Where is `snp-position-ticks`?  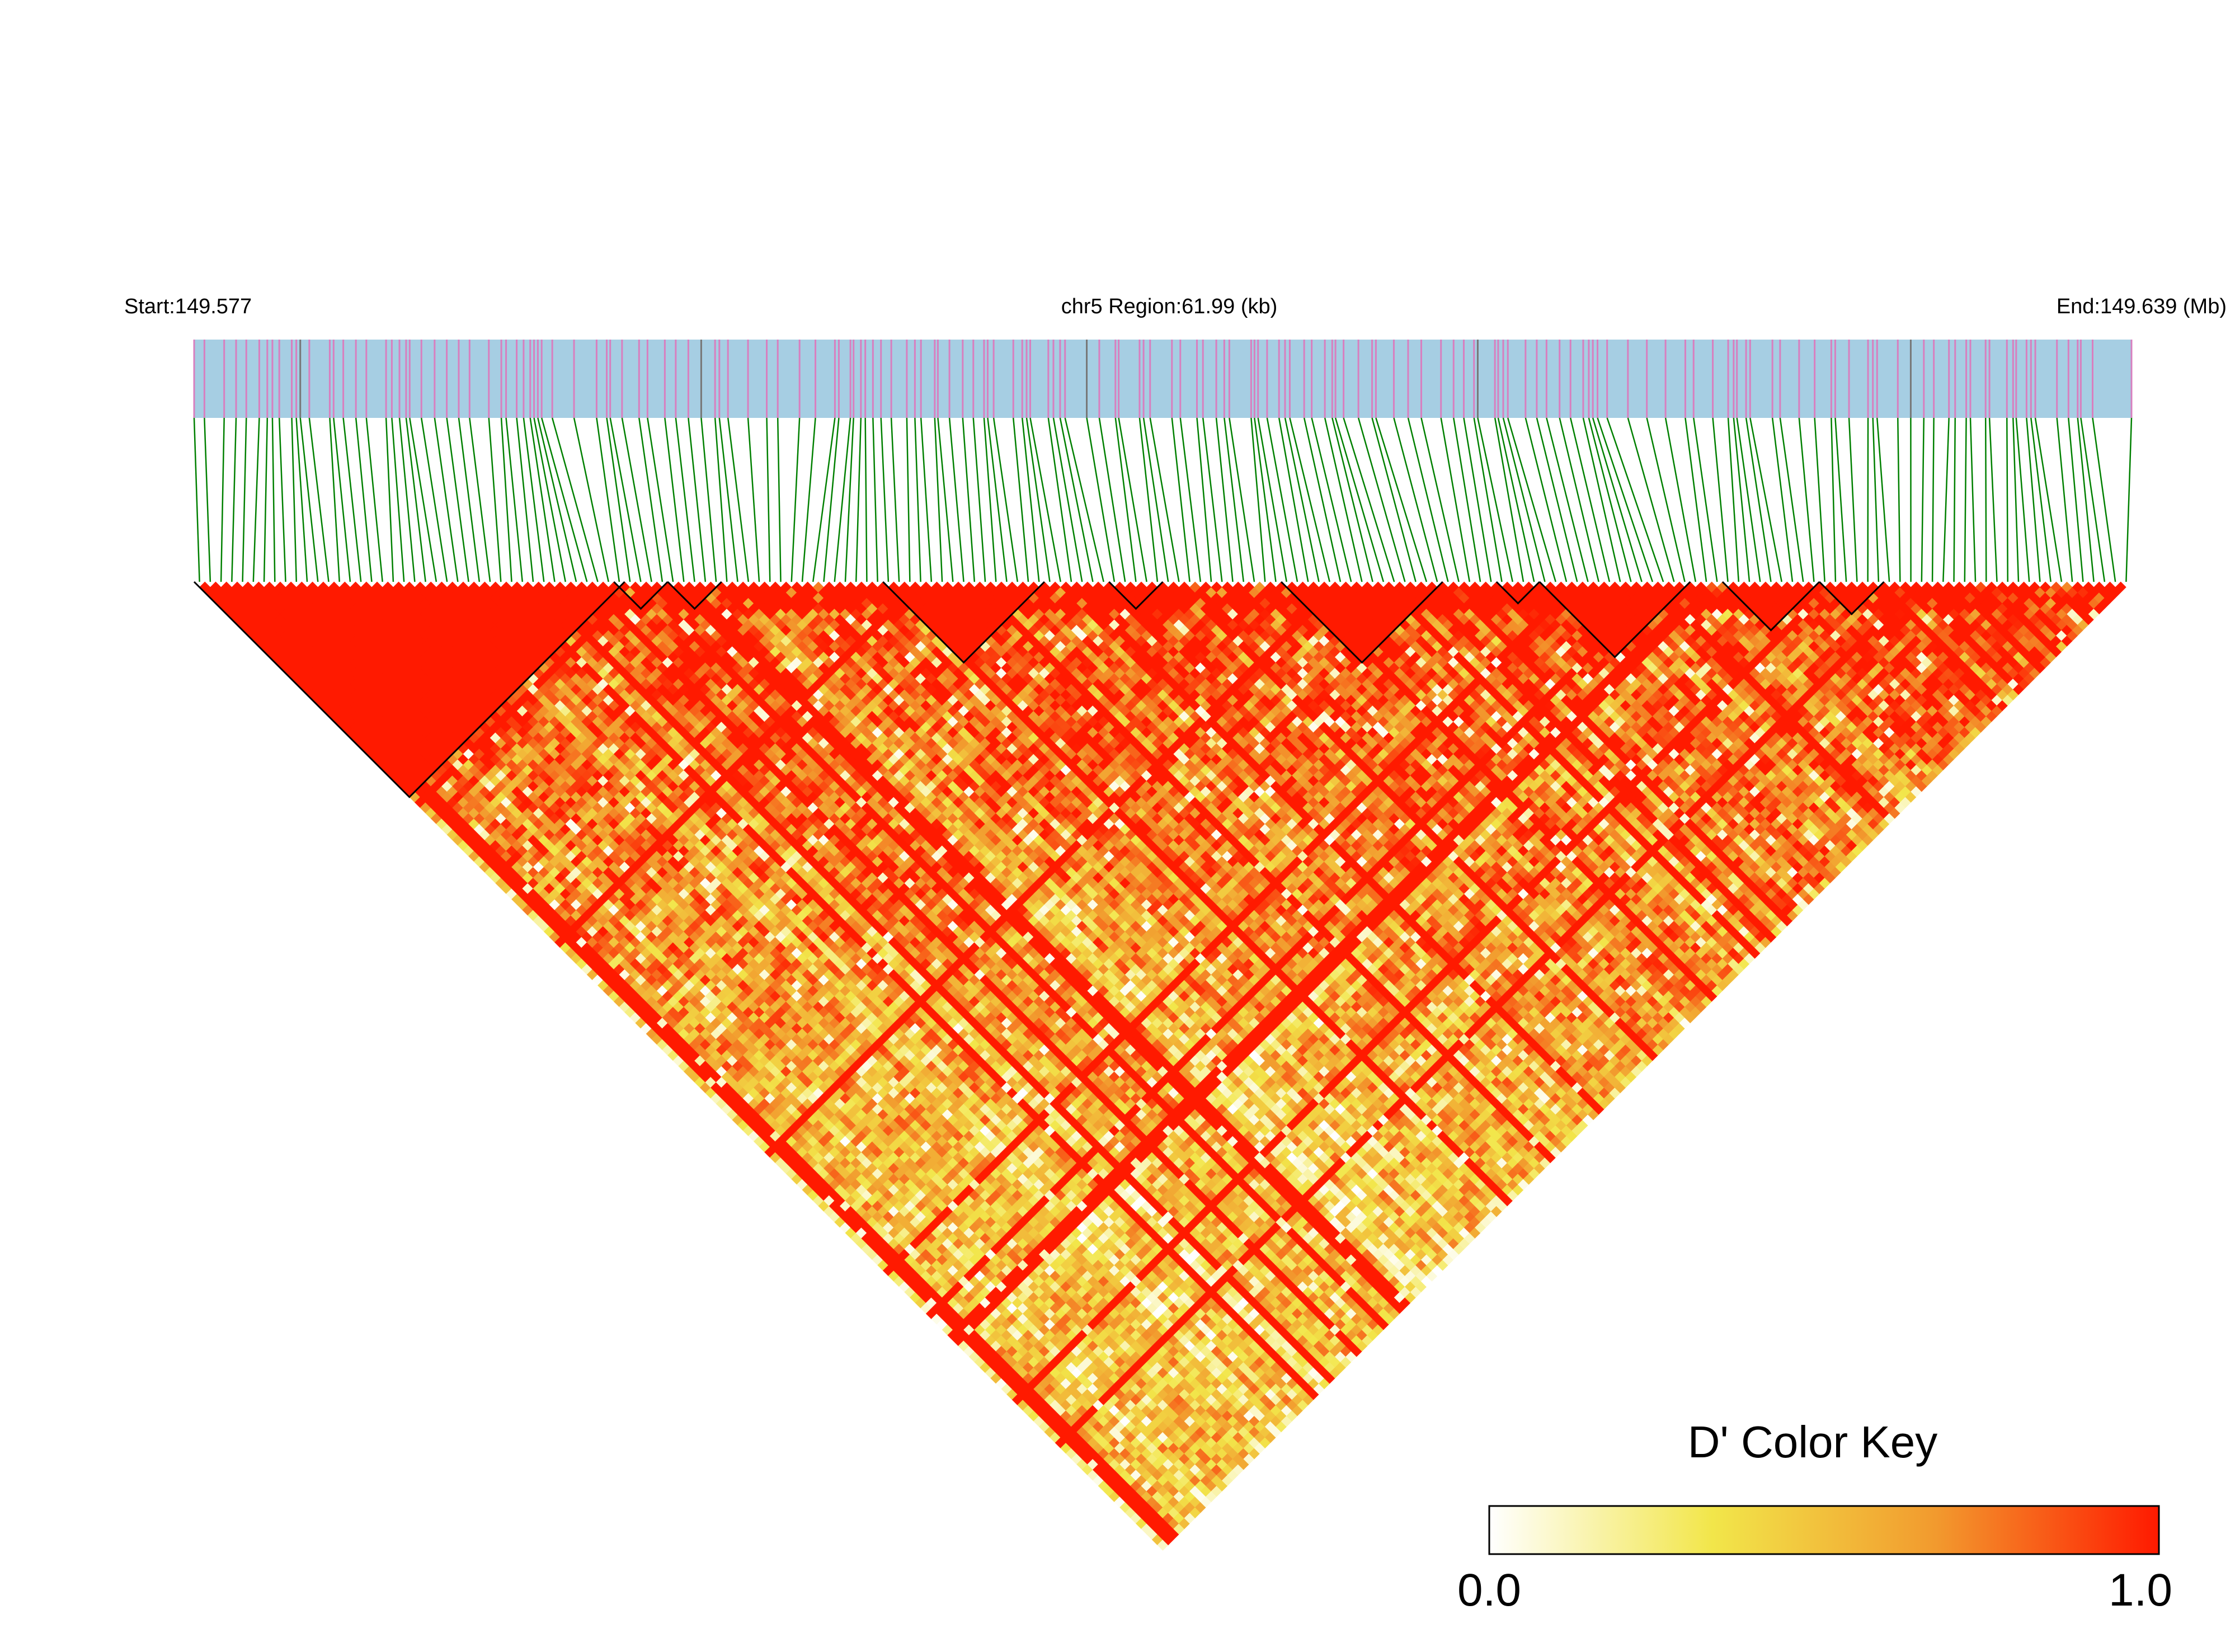
snp-position-ticks is located at coordinates (1163, 379).